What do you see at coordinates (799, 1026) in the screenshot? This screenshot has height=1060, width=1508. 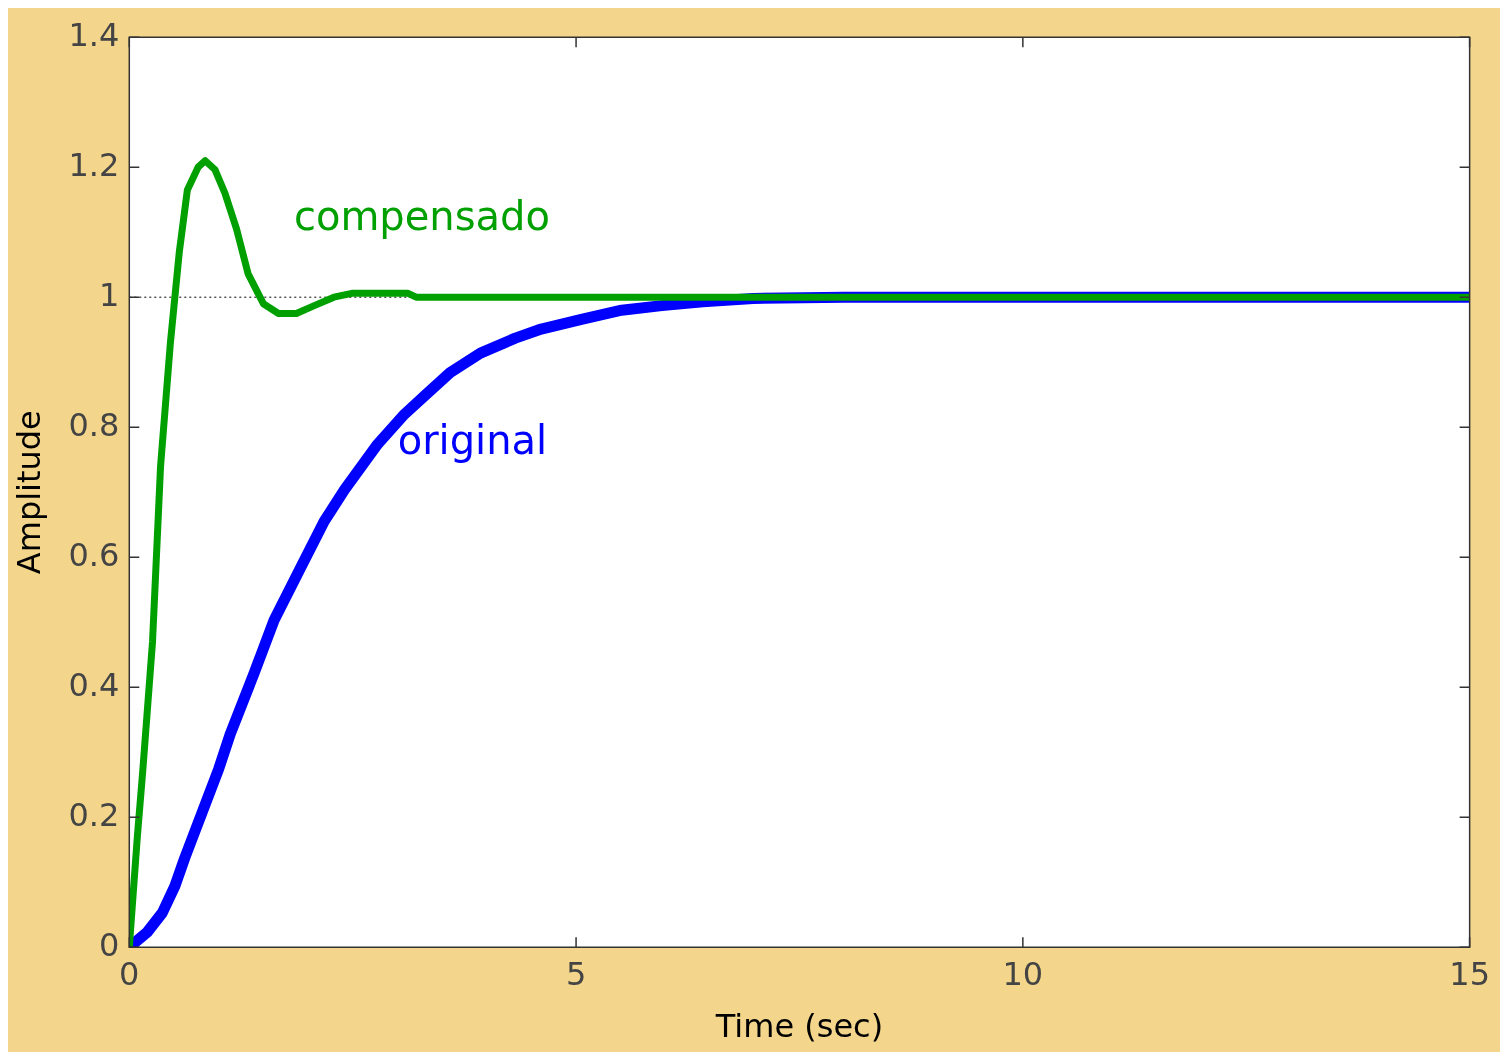 I see `x-axis-title: Time (sec)` at bounding box center [799, 1026].